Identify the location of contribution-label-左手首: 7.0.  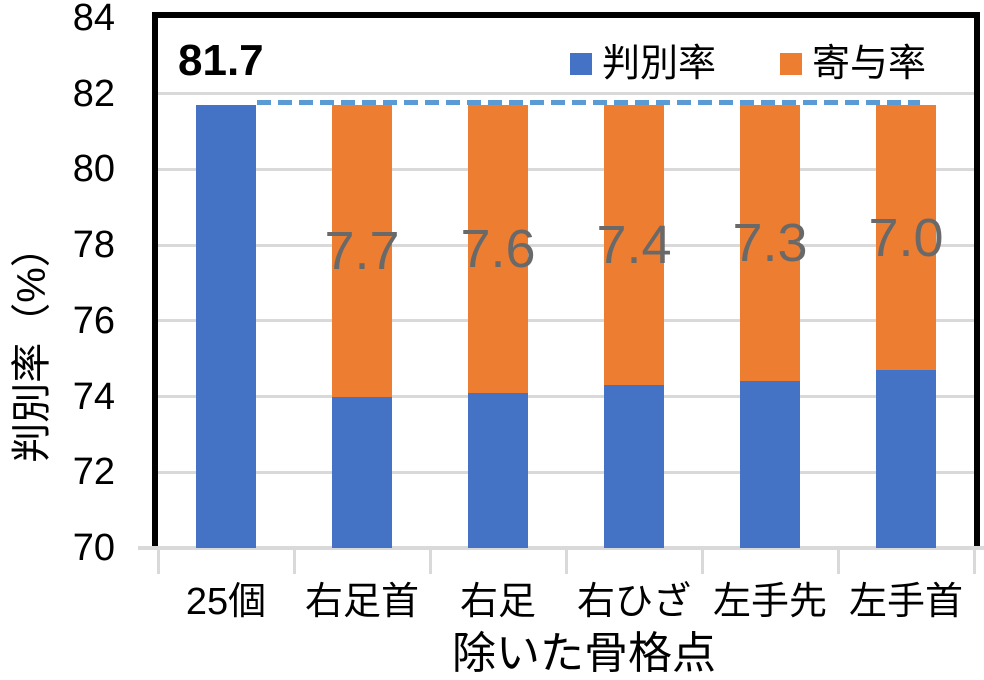
(906, 237).